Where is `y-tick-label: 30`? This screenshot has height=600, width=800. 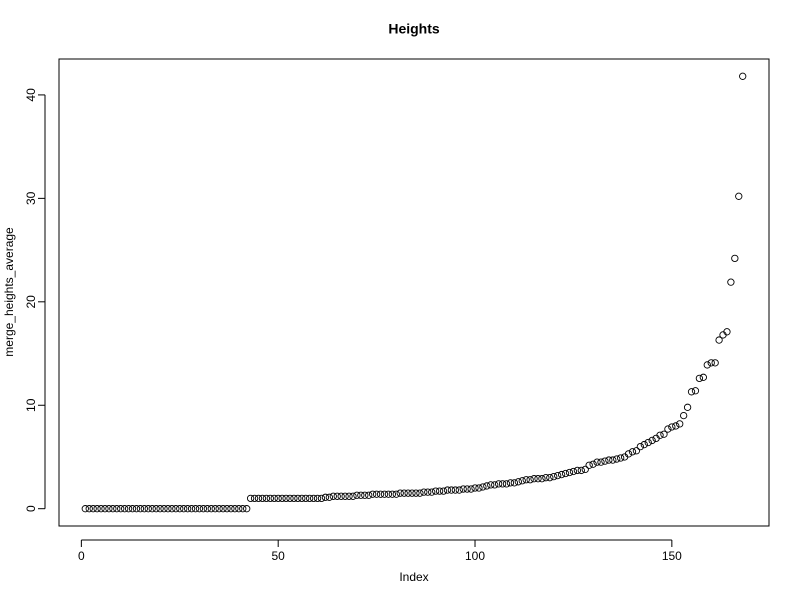
y-tick-label: 30 is located at coordinates (31, 198).